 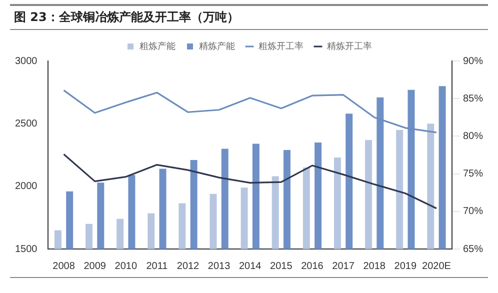 What do you see at coordinates (473, 136) in the screenshot?
I see `y2-tick-label: 80%` at bounding box center [473, 136].